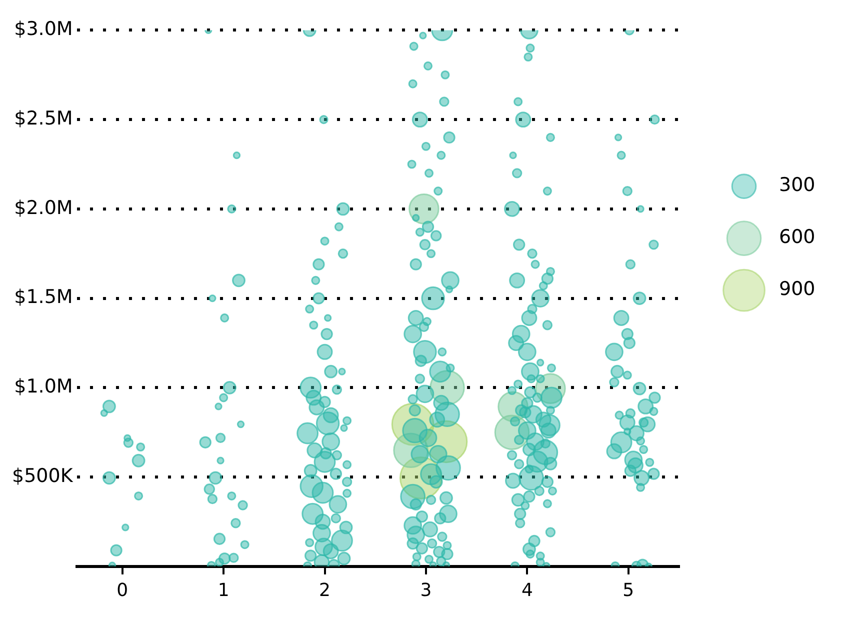 The image size is (847, 619). Describe the element at coordinates (324, 590) in the screenshot. I see `x-tick-label: 2` at that location.